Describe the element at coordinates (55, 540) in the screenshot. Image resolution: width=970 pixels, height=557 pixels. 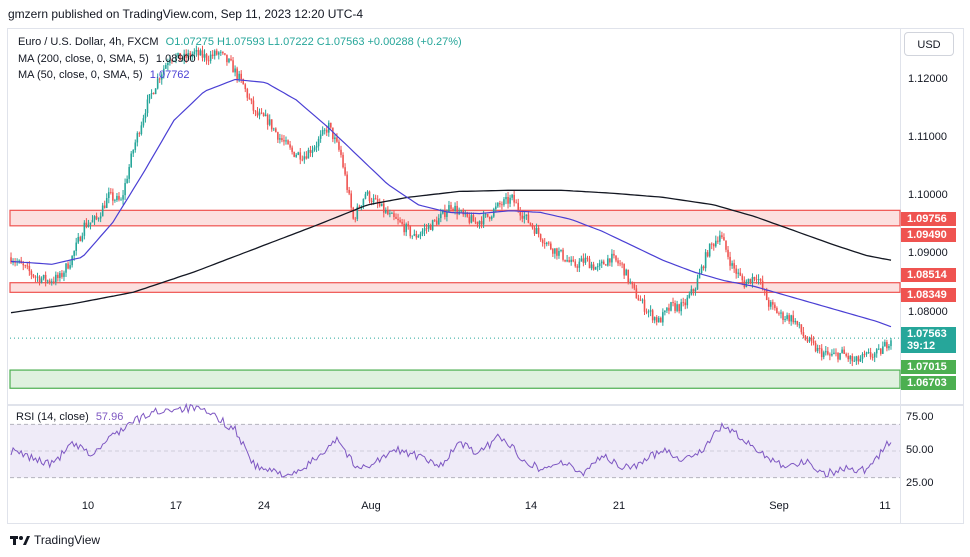
I see `tradingview-logo: TradingView` at that location.